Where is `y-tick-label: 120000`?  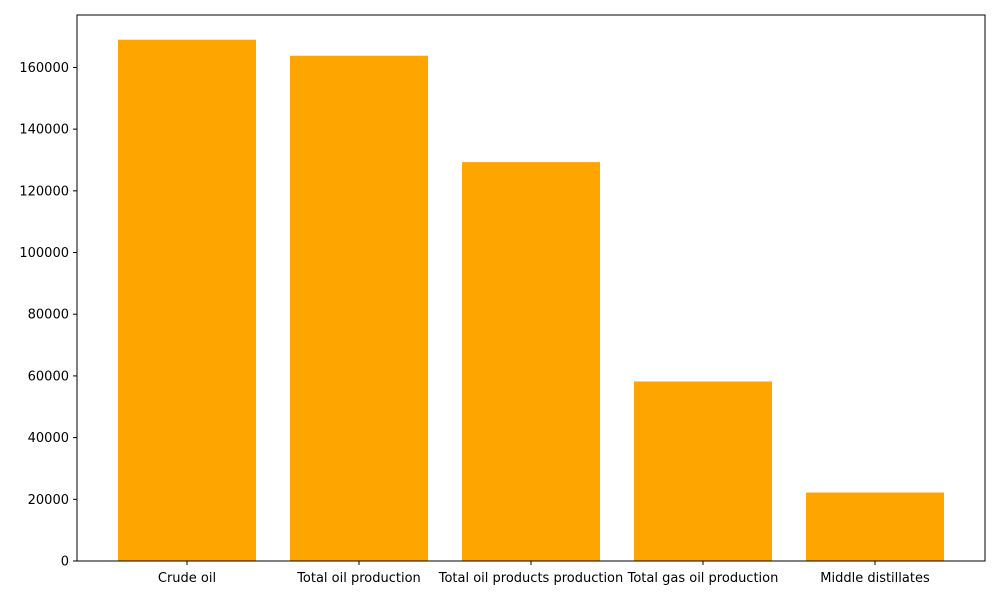
y-tick-label: 120000 is located at coordinates (44, 191).